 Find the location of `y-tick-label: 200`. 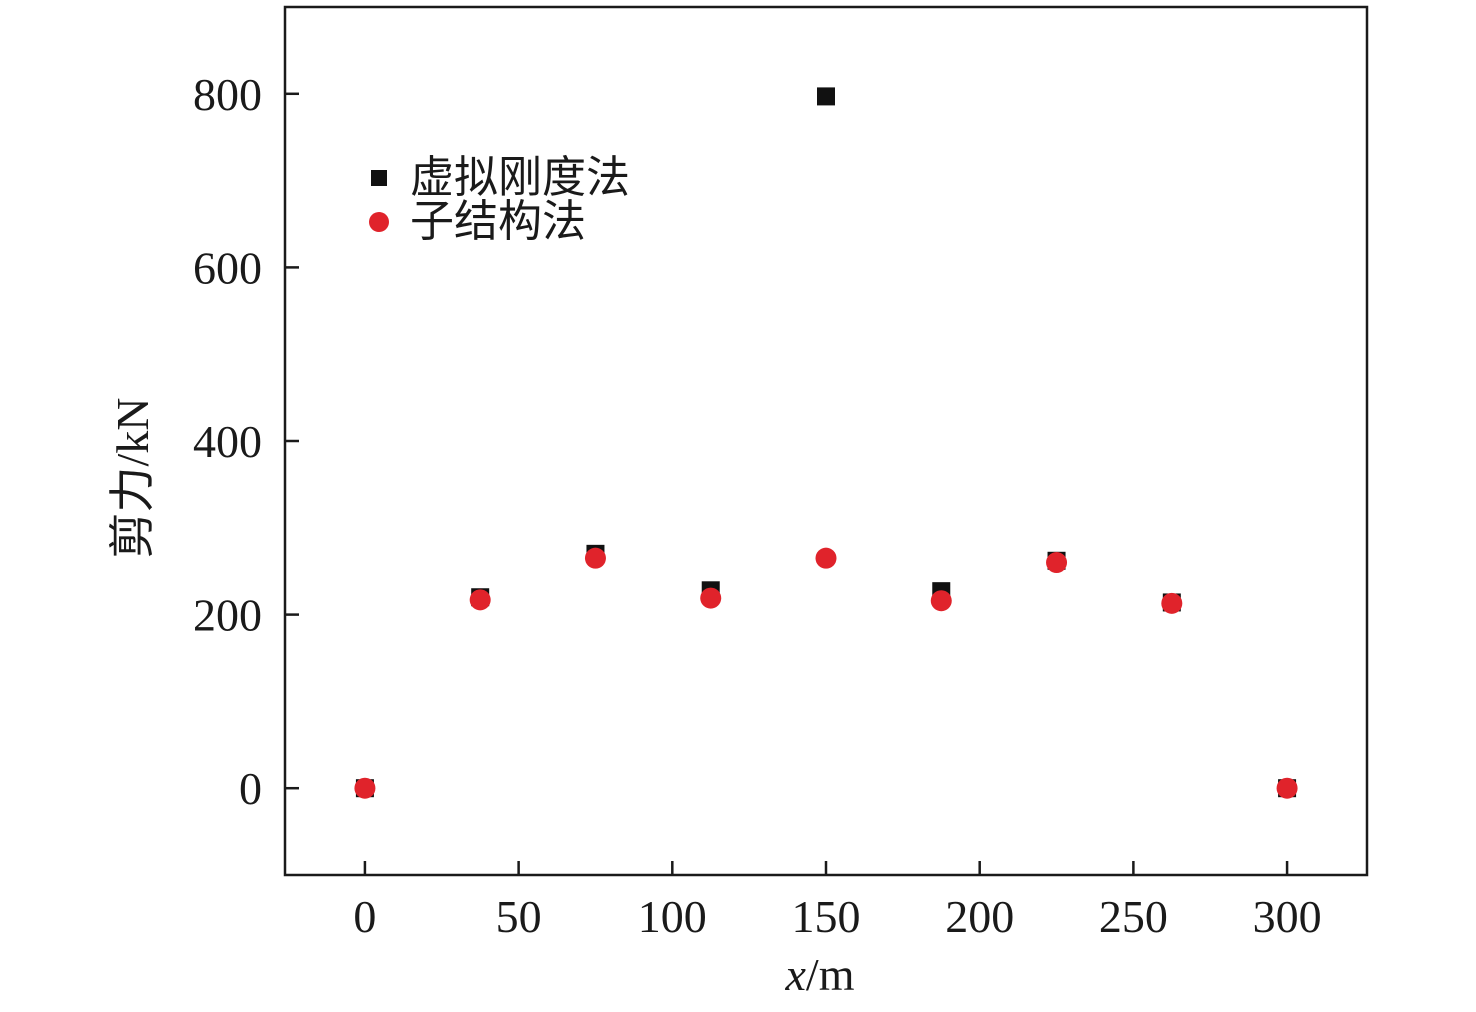

y-tick-label: 200 is located at coordinates (227, 615).